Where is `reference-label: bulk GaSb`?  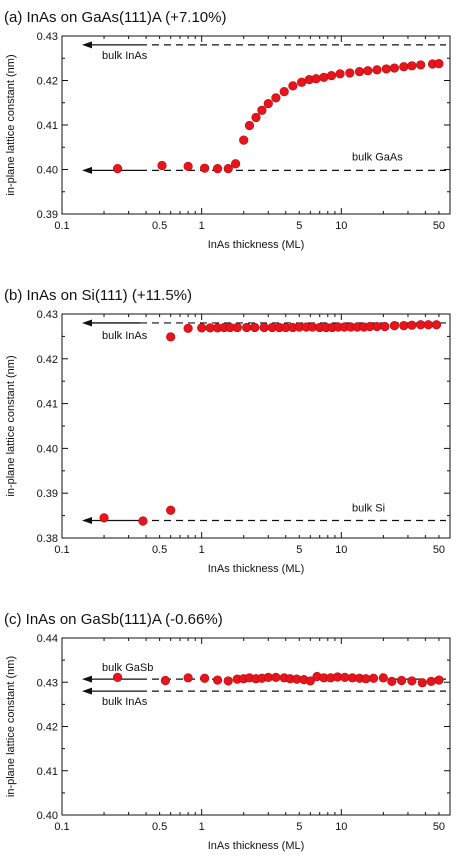 reference-label: bulk GaSb is located at coordinates (127, 668).